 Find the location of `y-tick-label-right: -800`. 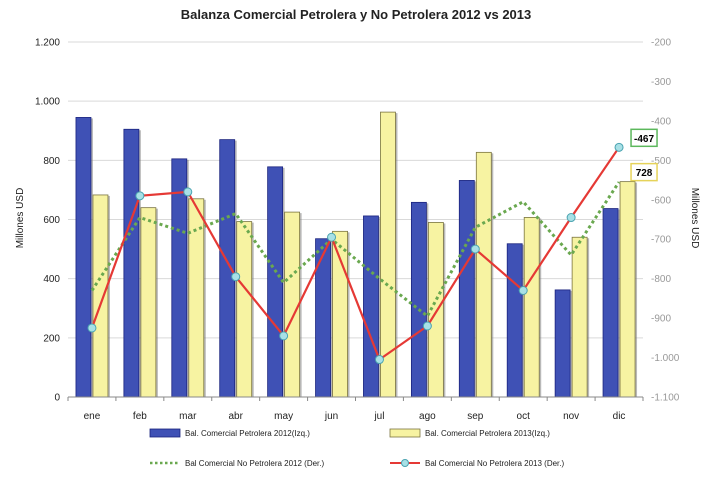

y-tick-label-right: -800 is located at coordinates (661, 279).